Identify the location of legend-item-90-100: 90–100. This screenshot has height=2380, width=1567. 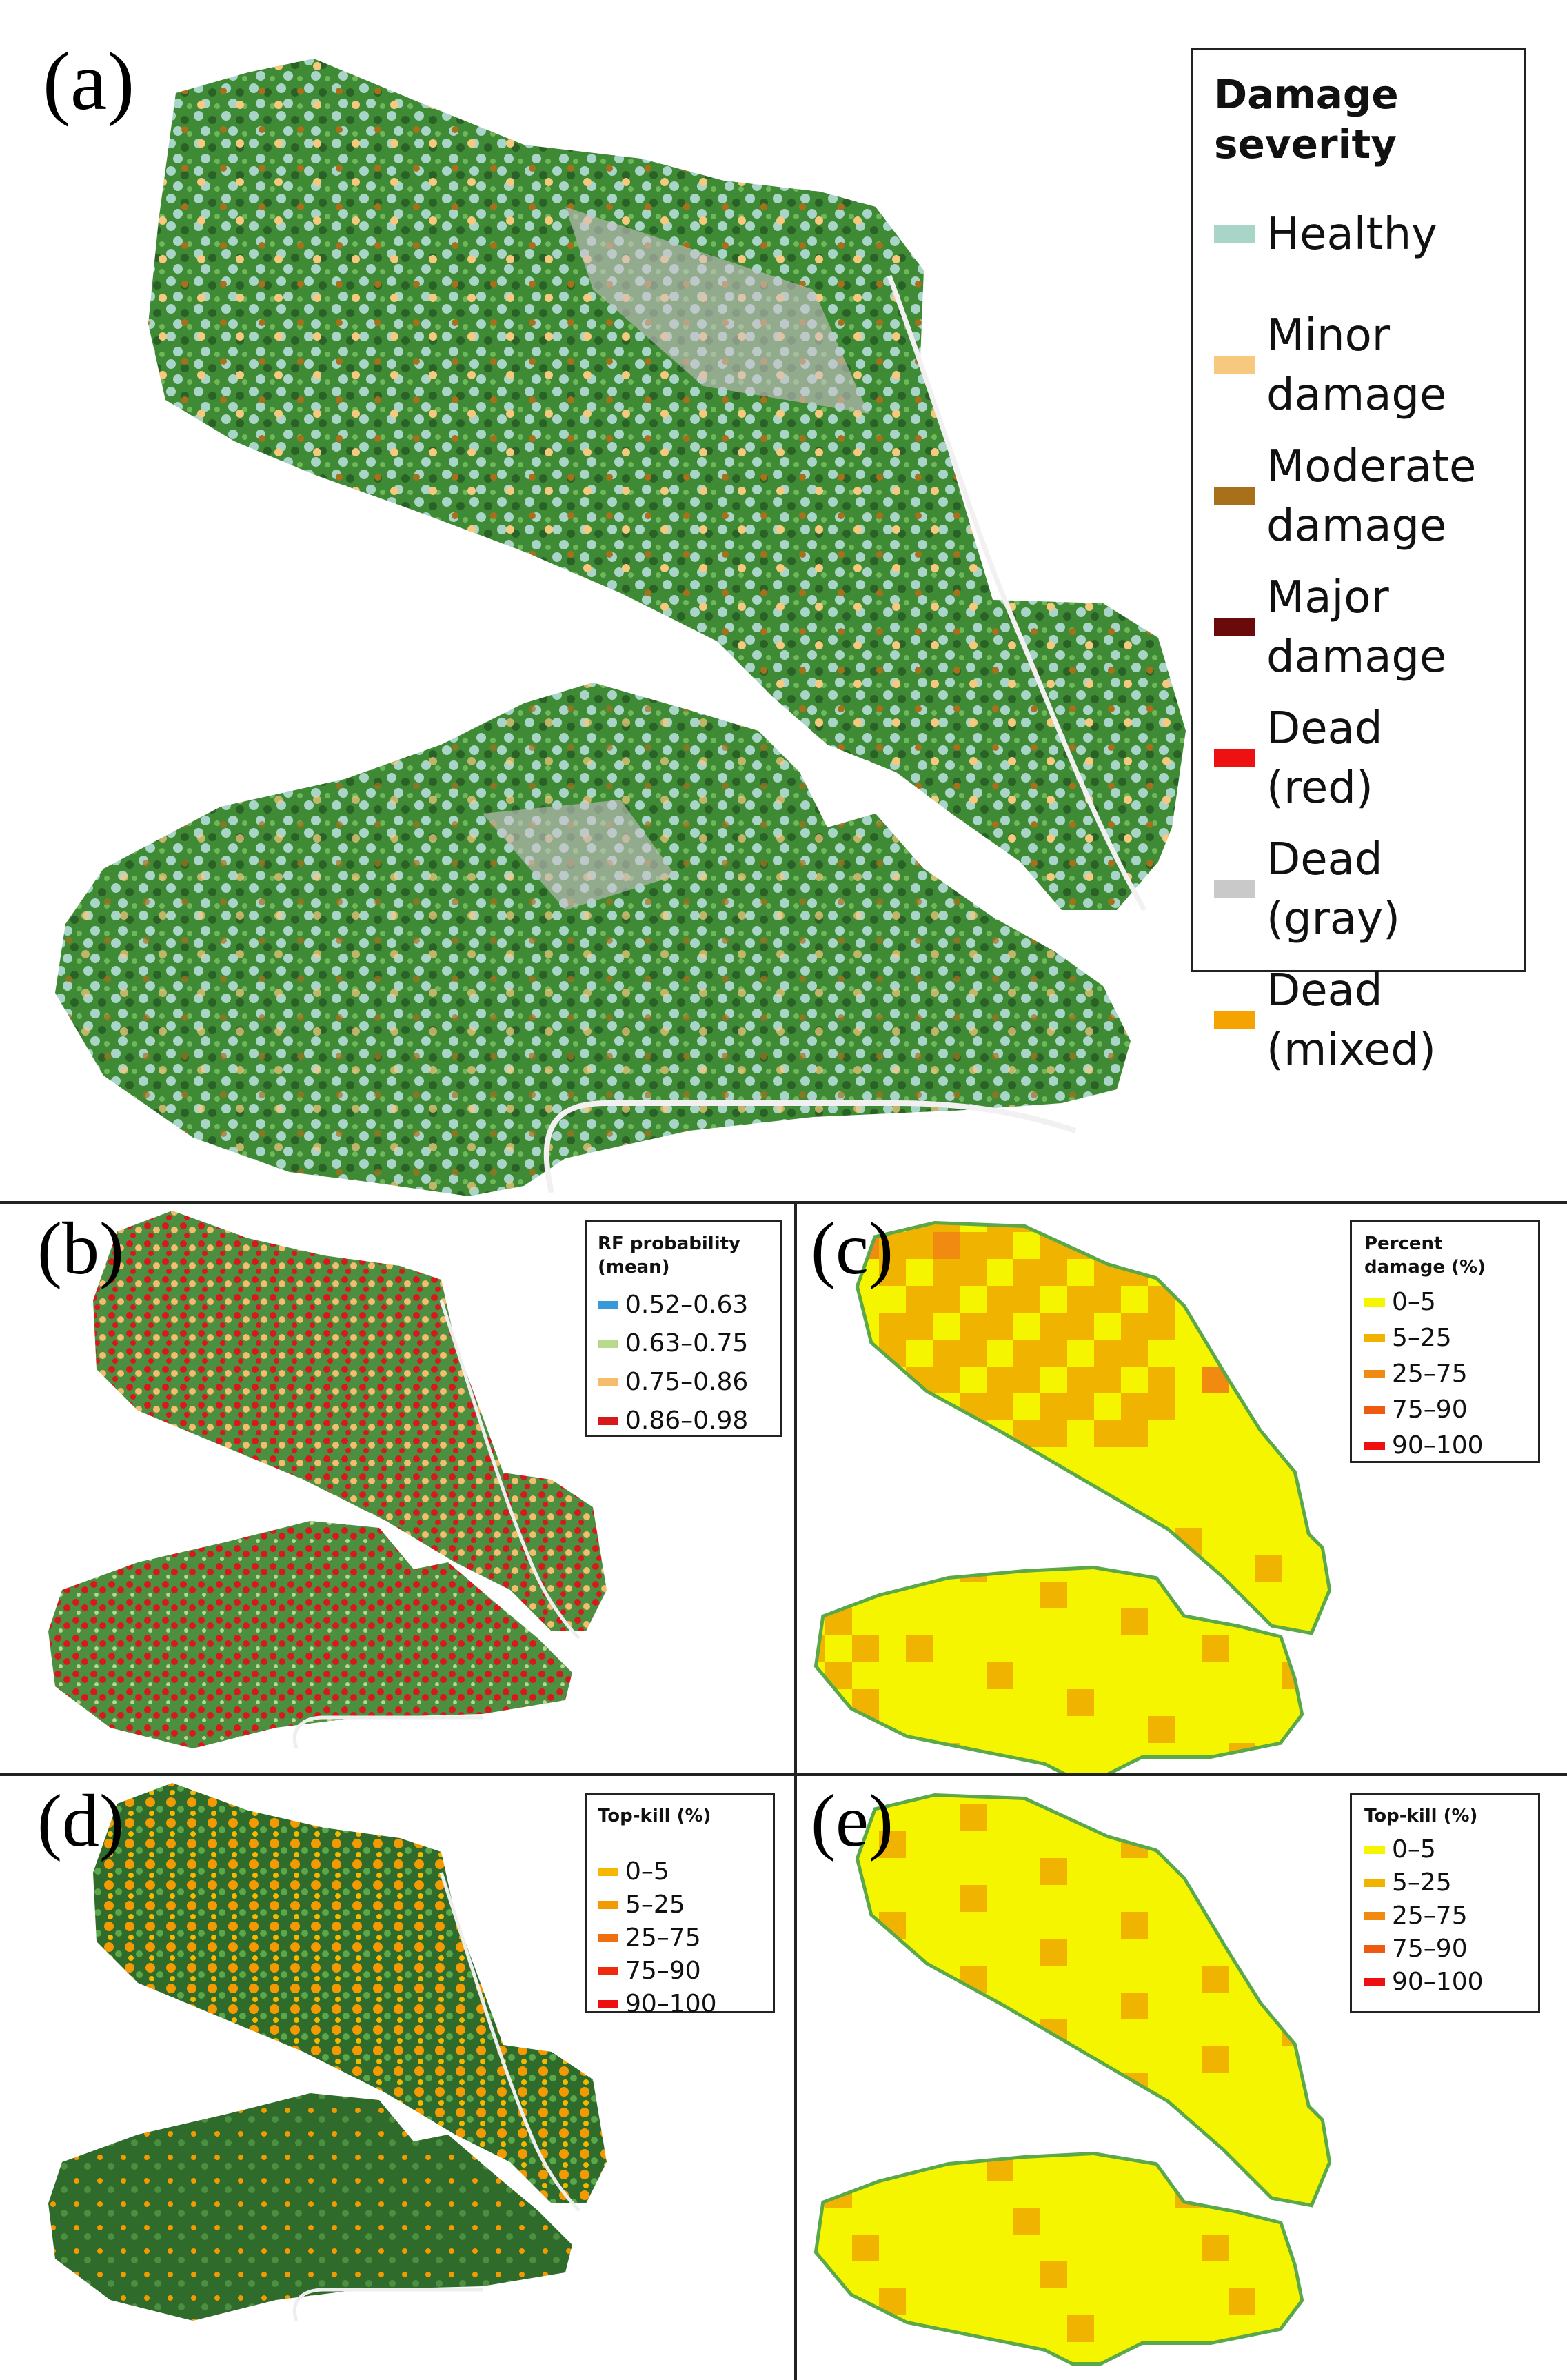
(1451, 1446).